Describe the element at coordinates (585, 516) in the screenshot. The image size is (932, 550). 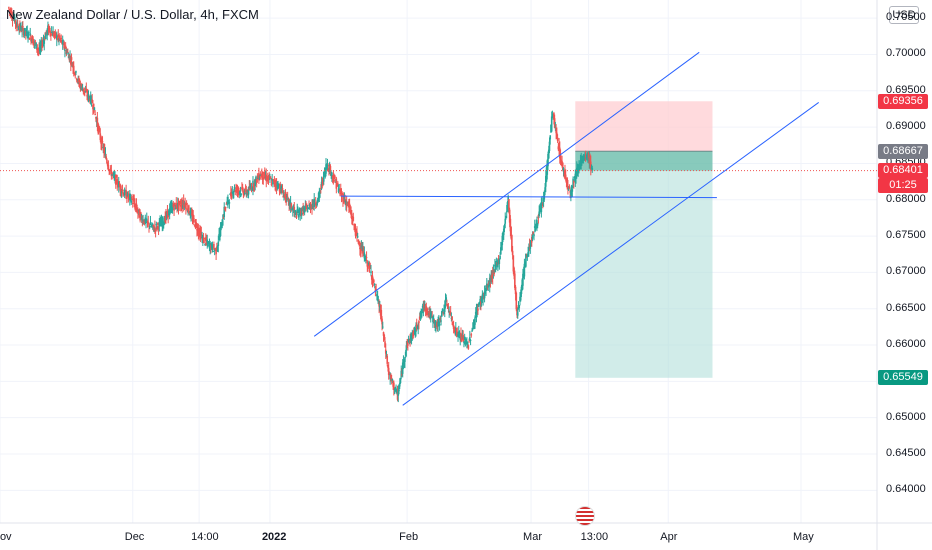
I see `us-flag-icon` at that location.